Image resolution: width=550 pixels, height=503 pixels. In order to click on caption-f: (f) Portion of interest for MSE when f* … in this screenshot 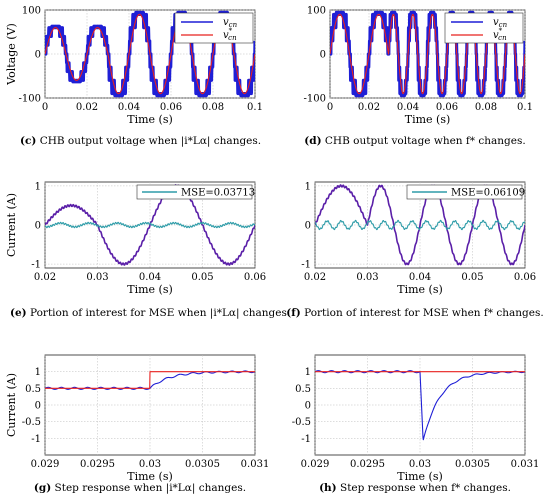, I will do `click(415, 313)`.